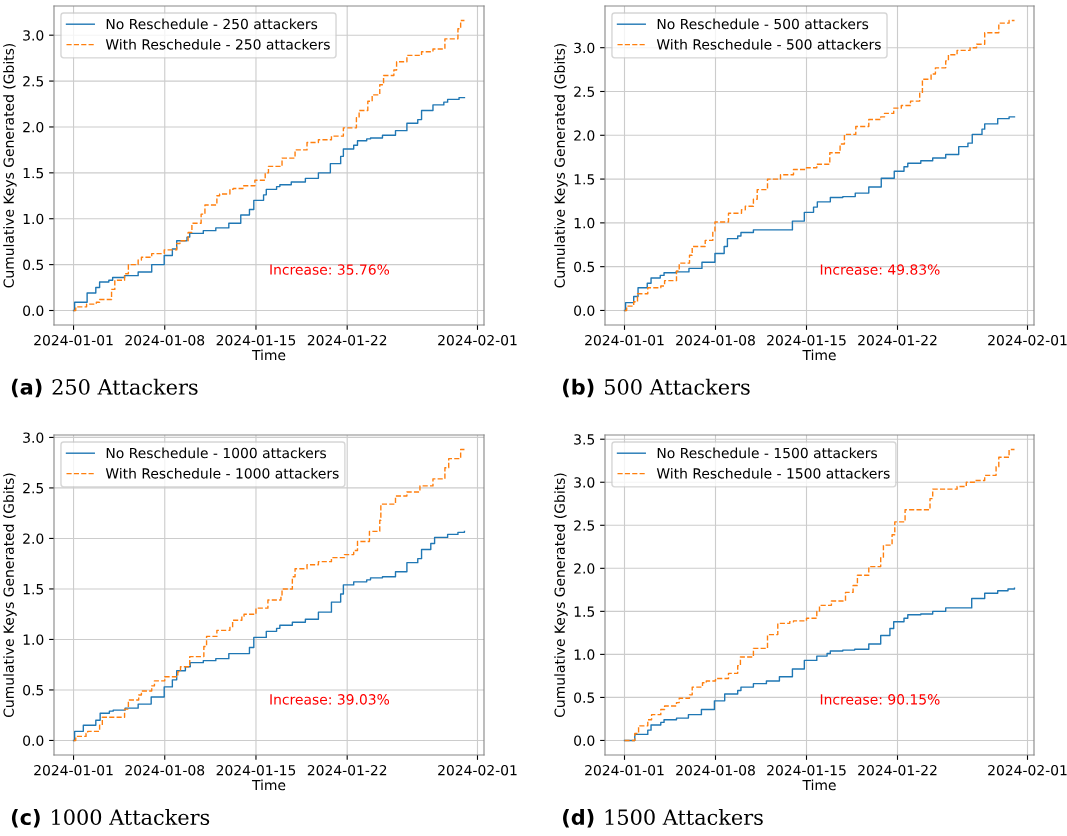 The height and width of the screenshot is (836, 1067). What do you see at coordinates (217, 44) in the screenshot?
I see `legend-label: With Reschedule - 250 attackers` at bounding box center [217, 44].